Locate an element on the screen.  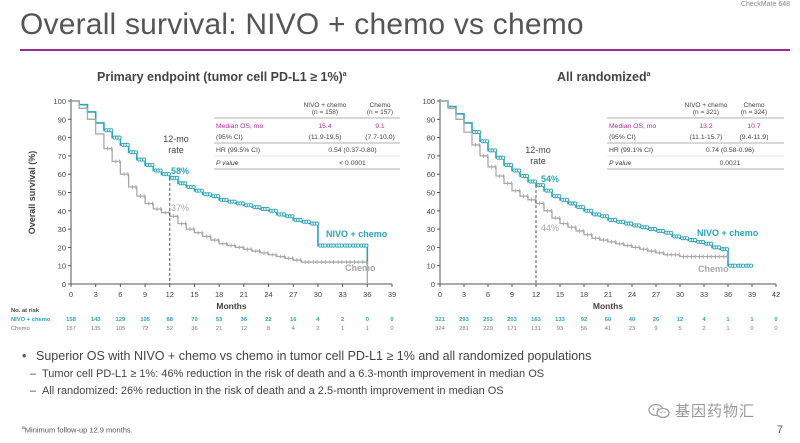
p1-risk-nivo-value: 0 is located at coordinates (775, 320).